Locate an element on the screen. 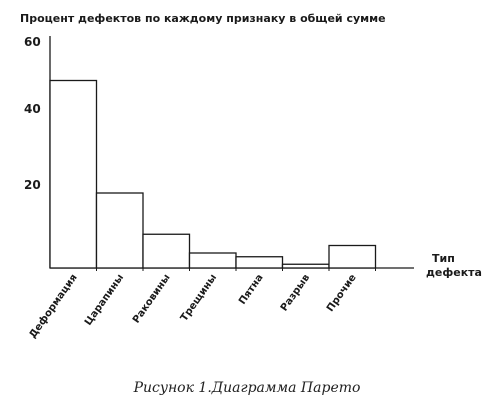  category-label-4: Пятна is located at coordinates (251, 289).